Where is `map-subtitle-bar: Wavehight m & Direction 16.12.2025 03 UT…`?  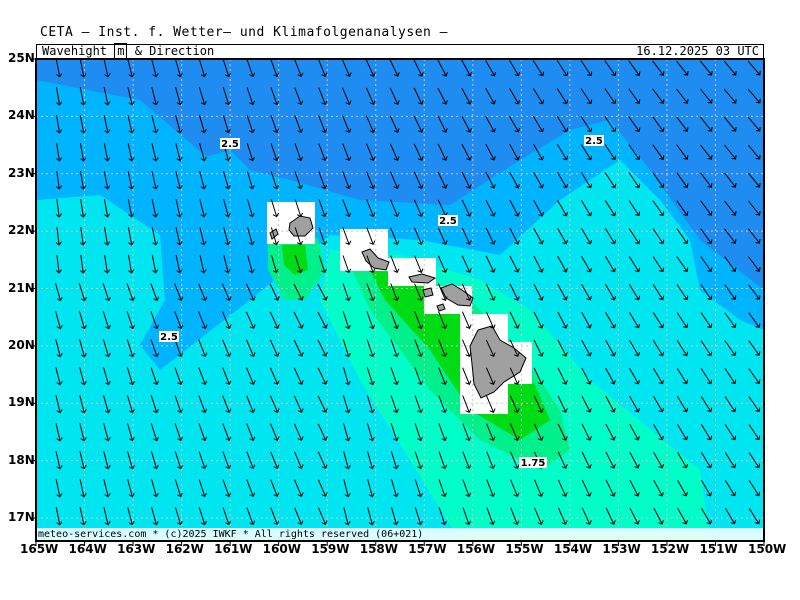
map-subtitle-bar: Wavehight m & Direction 16.12.2025 03 UT… is located at coordinates (400, 51).